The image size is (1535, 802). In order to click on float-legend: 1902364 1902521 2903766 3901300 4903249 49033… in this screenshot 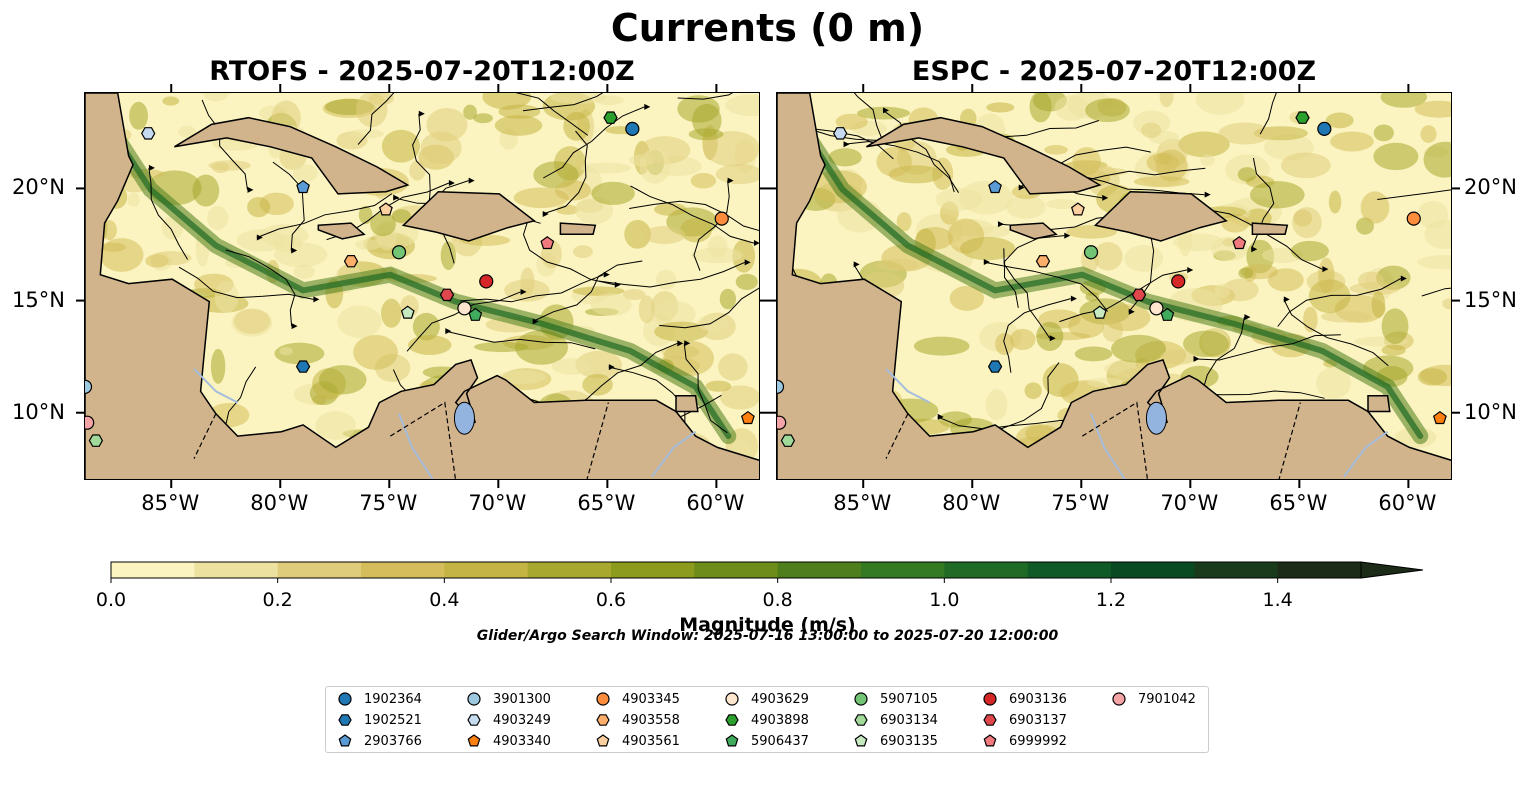, I will do `click(767, 719)`.